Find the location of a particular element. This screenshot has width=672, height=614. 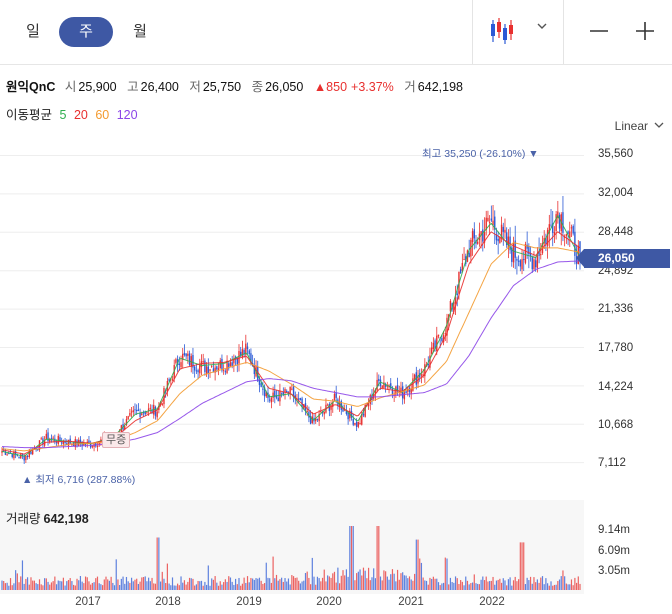

ma-60: 60 is located at coordinates (102, 115).